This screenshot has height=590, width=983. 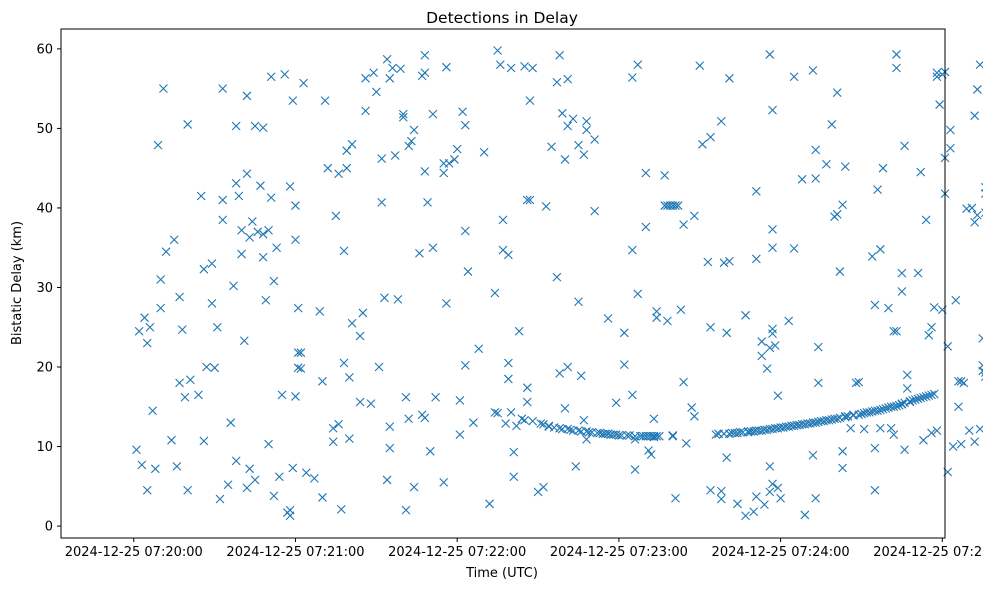 I want to click on y-tick-label: 0, so click(x=49, y=527).